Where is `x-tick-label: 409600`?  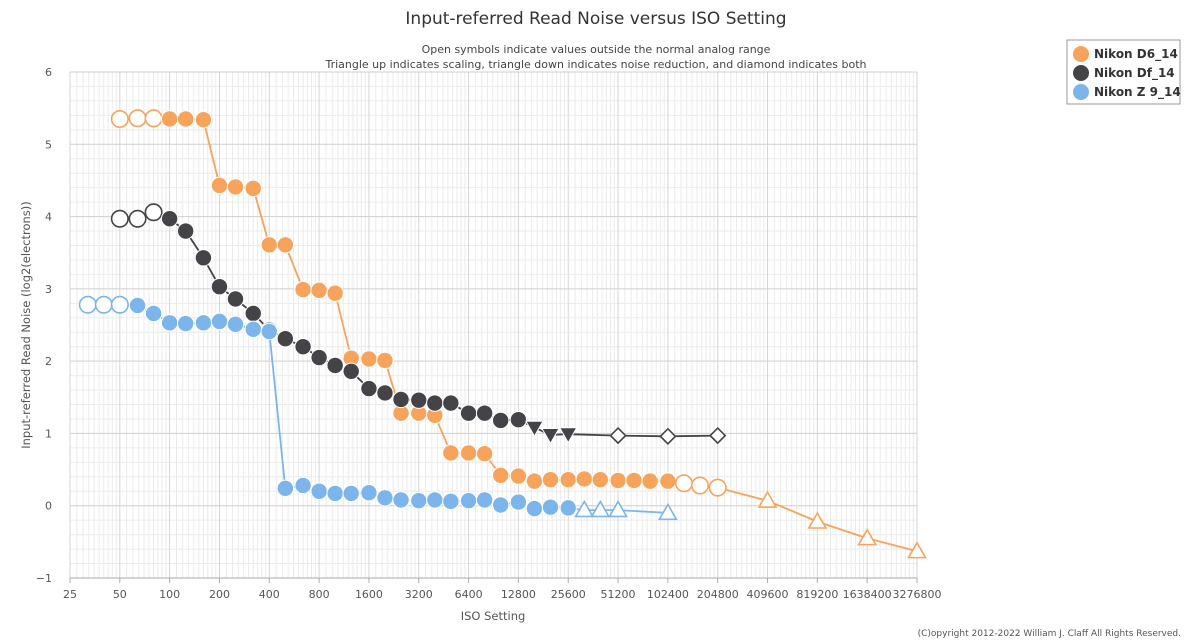 x-tick-label: 409600 is located at coordinates (768, 594).